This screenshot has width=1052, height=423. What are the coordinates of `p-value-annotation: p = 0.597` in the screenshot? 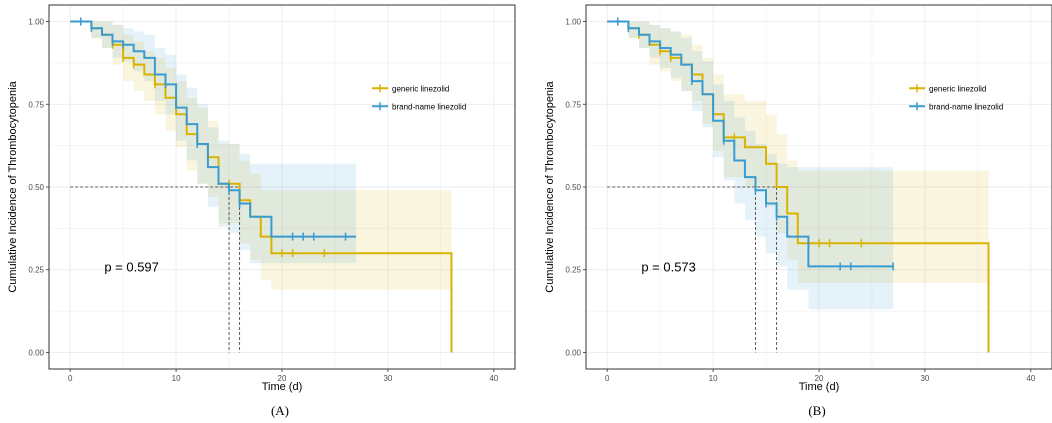 It's located at (131, 266).